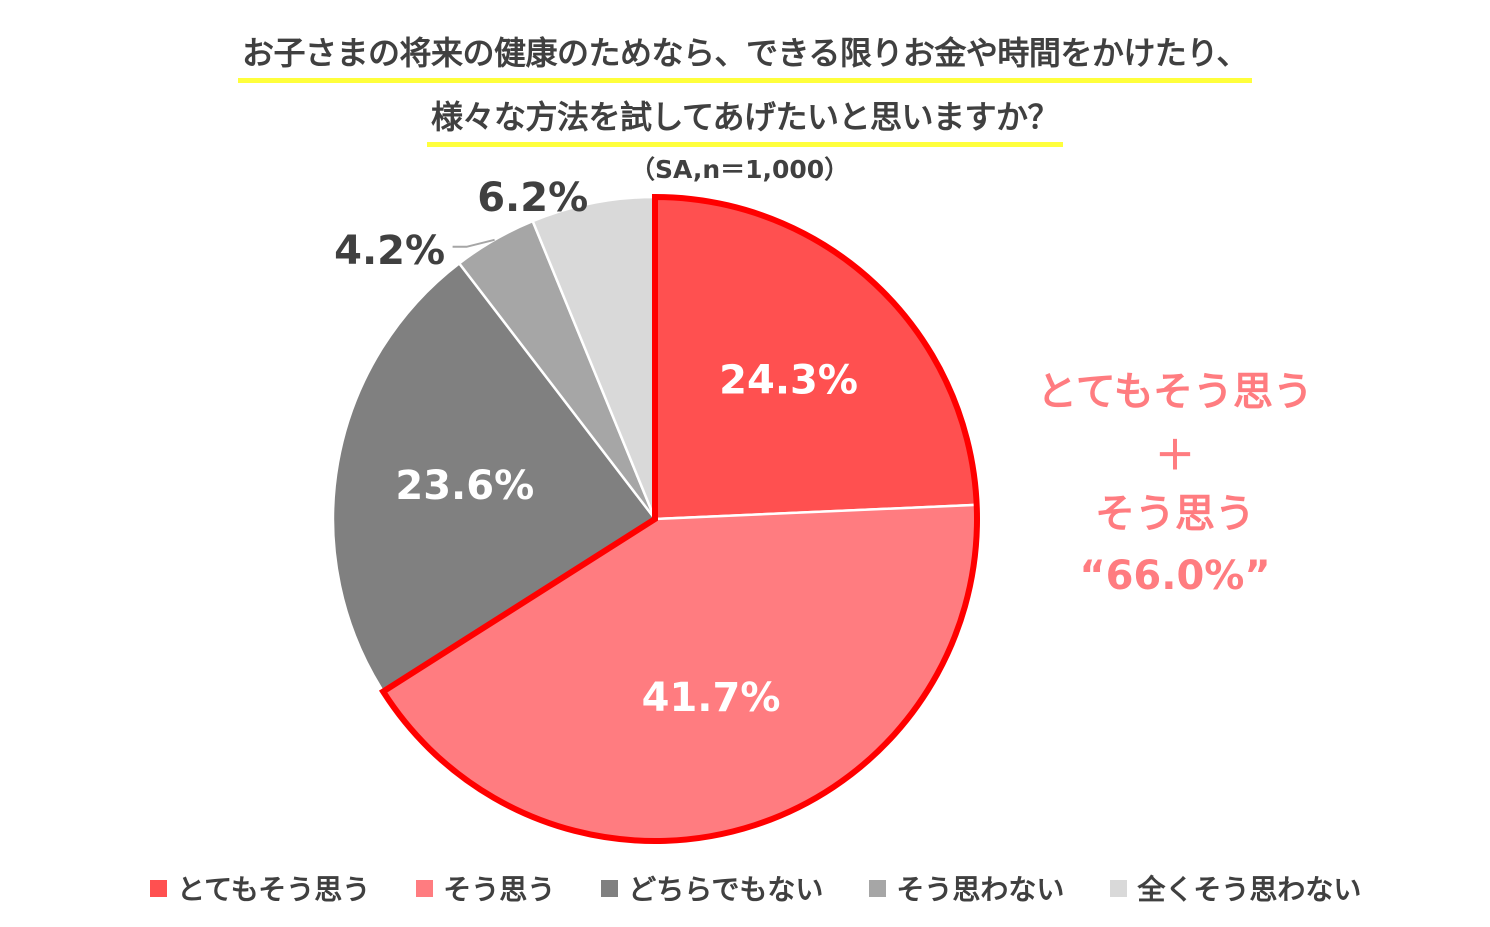 The width and height of the screenshot is (1490, 927). What do you see at coordinates (1249, 889) in the screenshot?
I see `legend-label: 全くそう思わない` at bounding box center [1249, 889].